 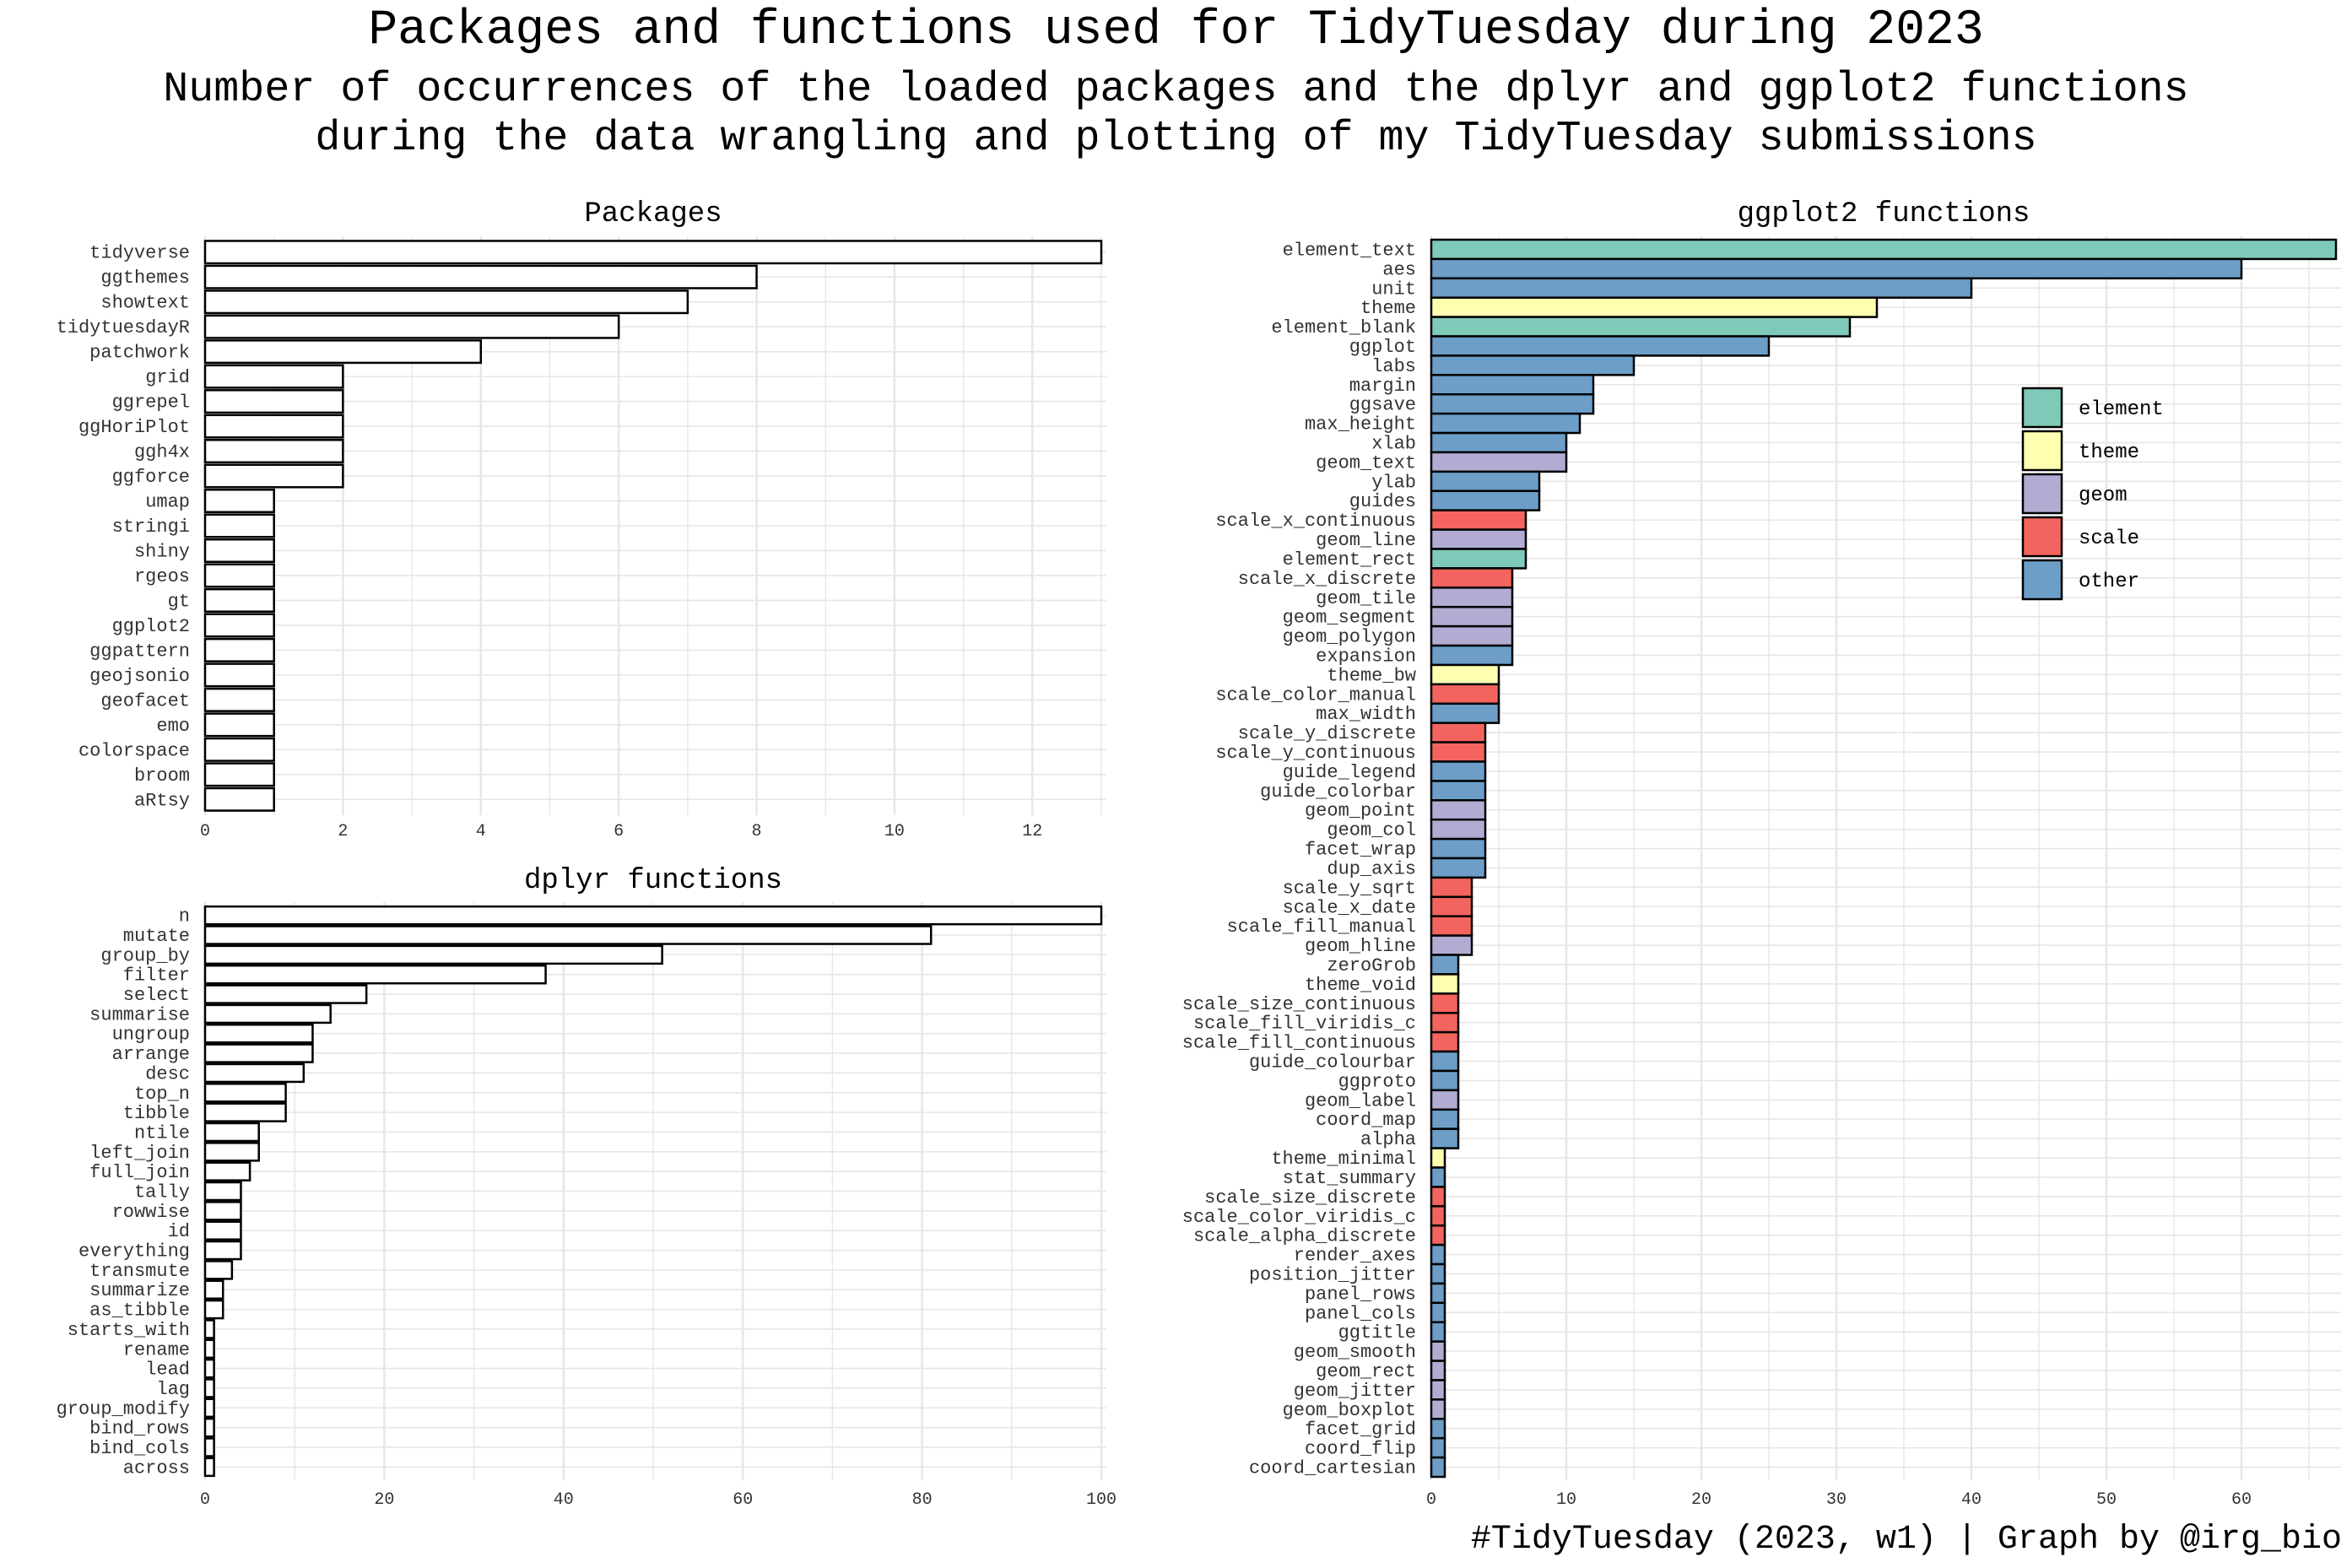 I want to click on legend-key-element, so click(x=2042, y=408).